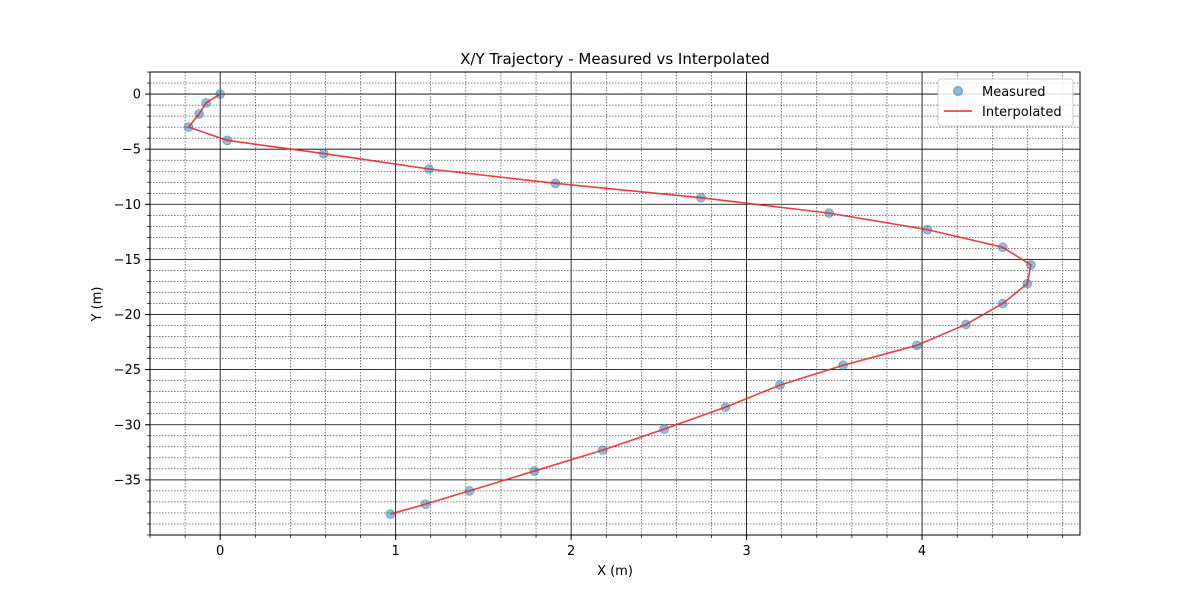  I want to click on x-tick-label: 2, so click(571, 551).